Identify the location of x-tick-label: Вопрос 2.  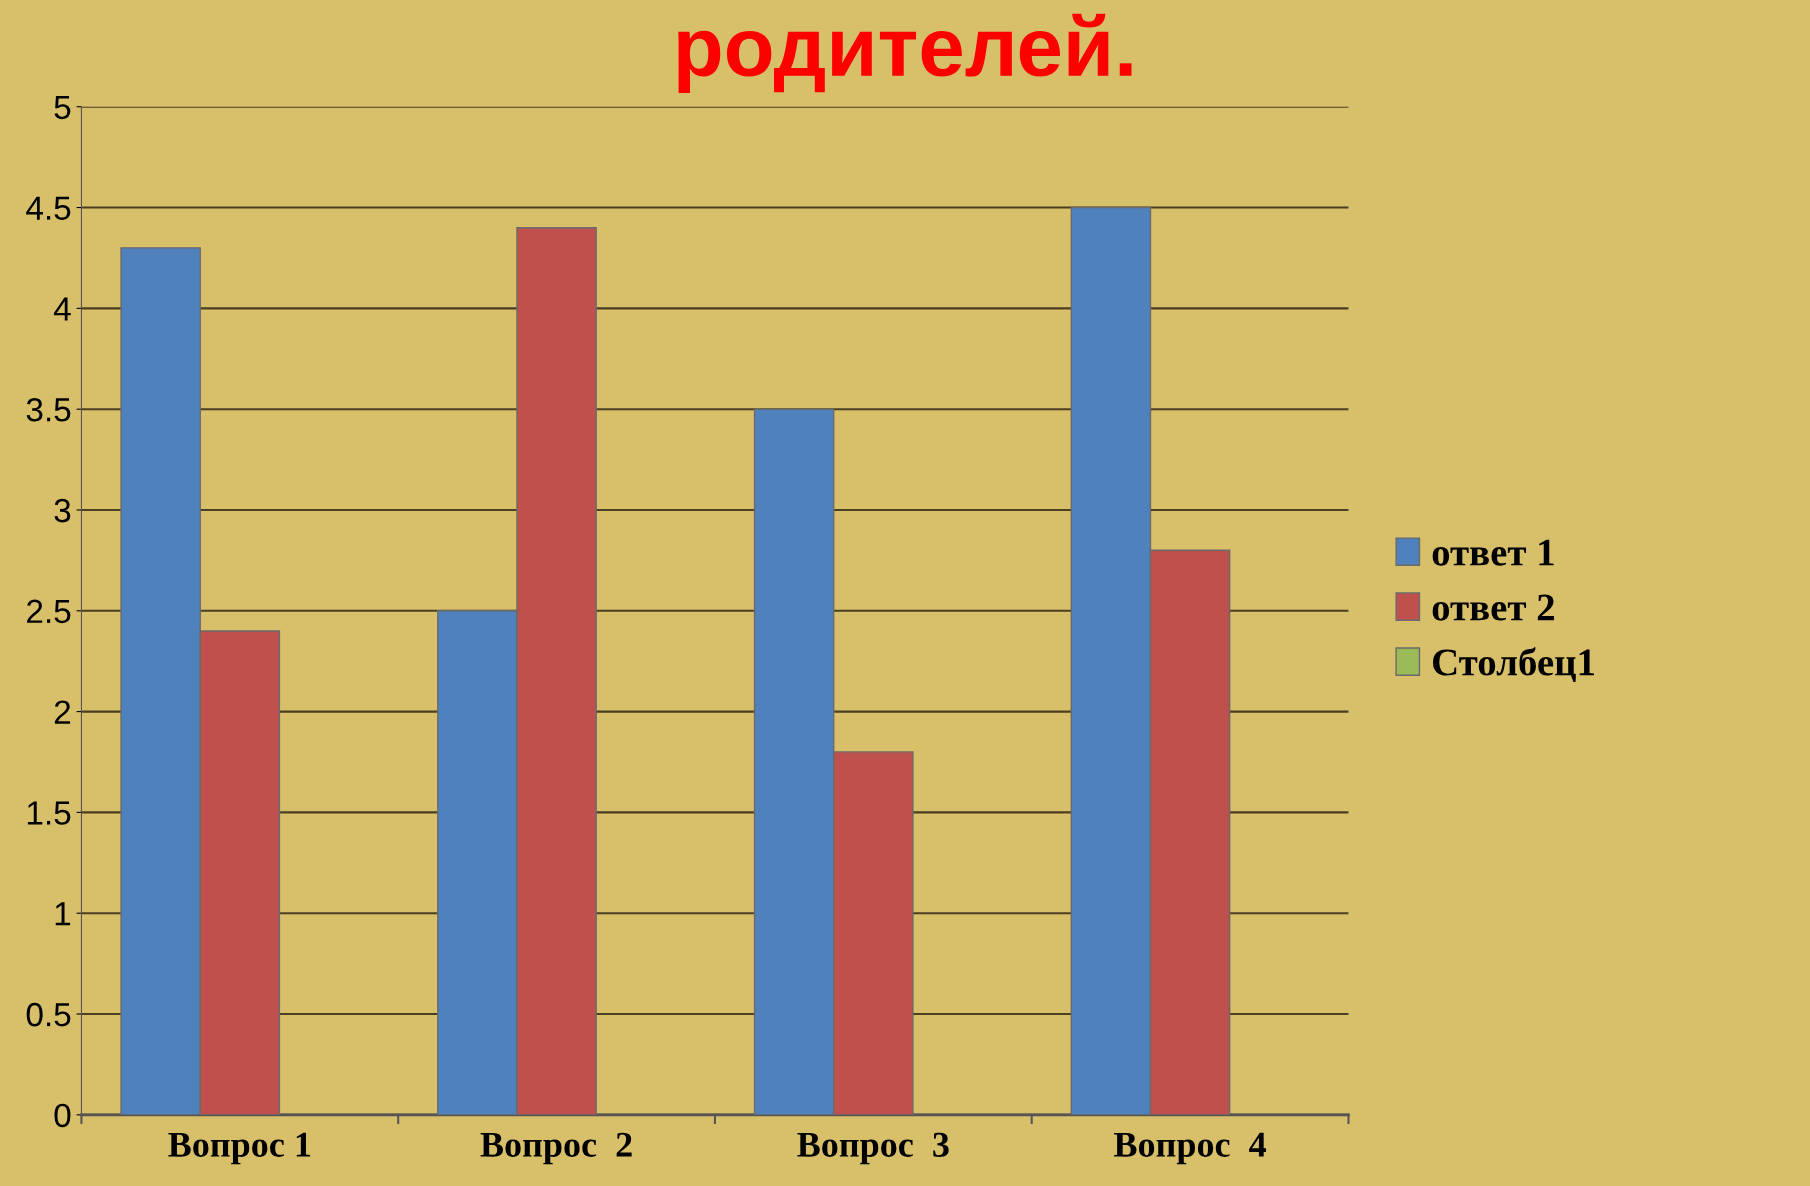
(556, 1148).